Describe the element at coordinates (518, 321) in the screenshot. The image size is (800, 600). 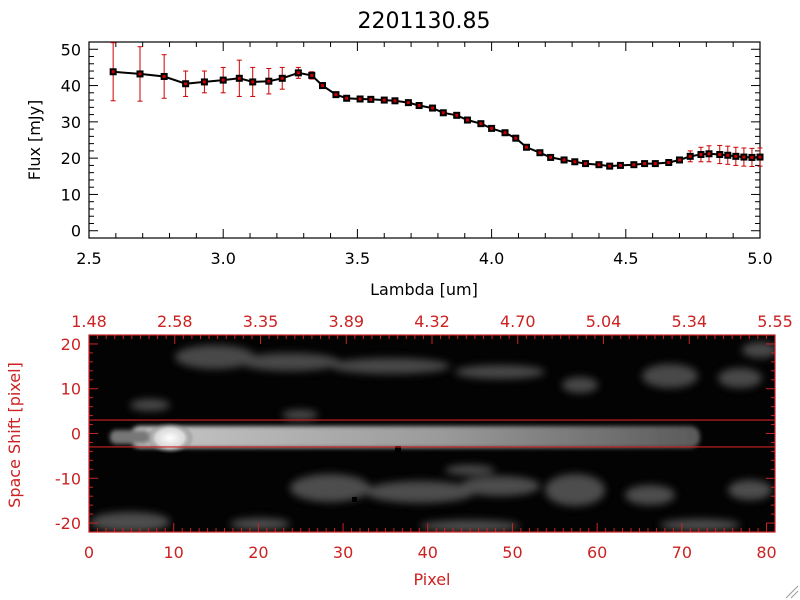
I see `image-top-tick-label: 4.70` at that location.